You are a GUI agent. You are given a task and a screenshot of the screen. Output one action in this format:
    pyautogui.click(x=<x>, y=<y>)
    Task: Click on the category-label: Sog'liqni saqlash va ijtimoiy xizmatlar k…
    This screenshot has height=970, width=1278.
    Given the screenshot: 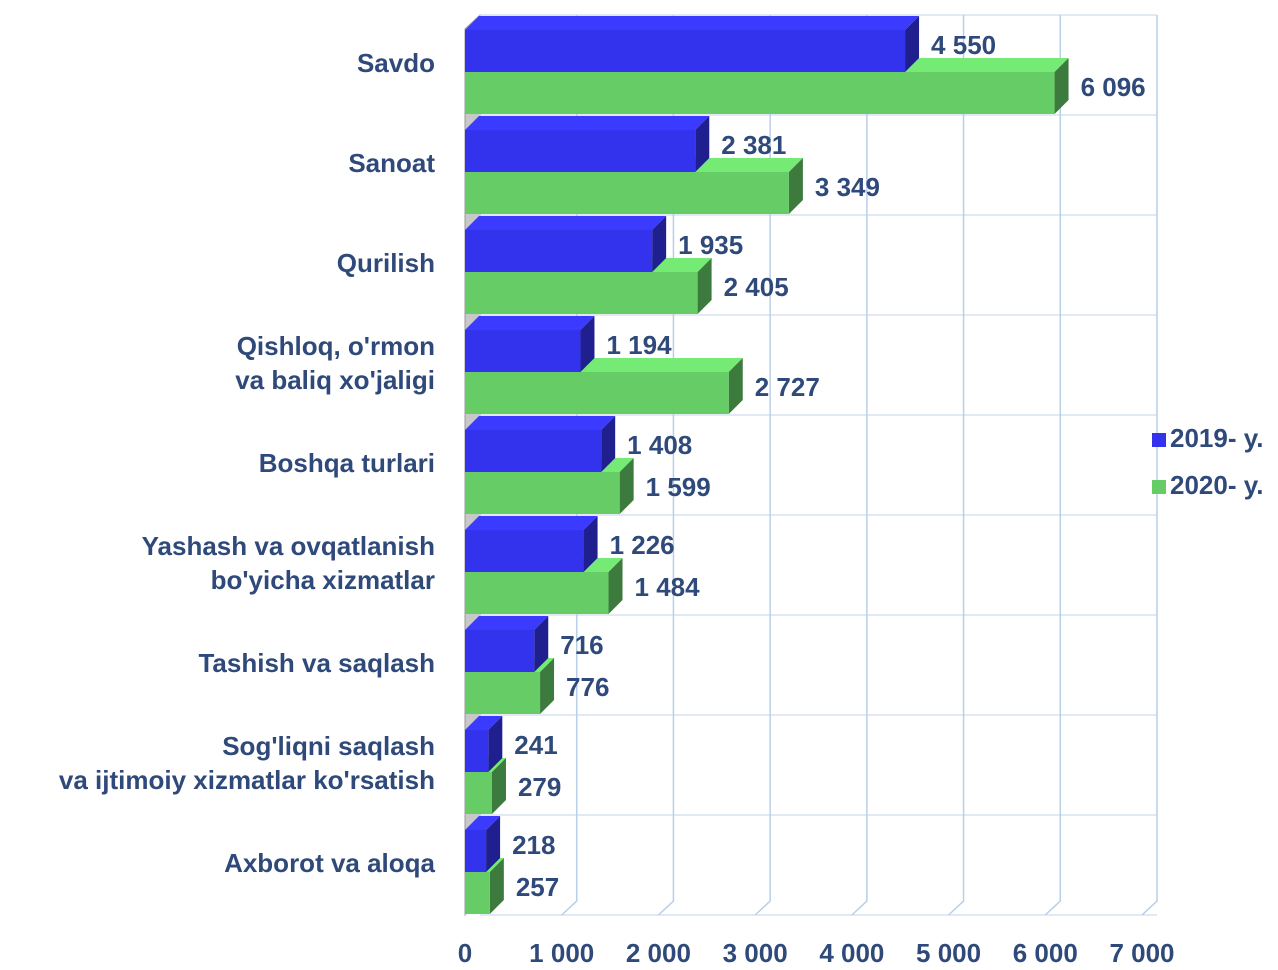 What is the action you would take?
    pyautogui.click(x=247, y=763)
    